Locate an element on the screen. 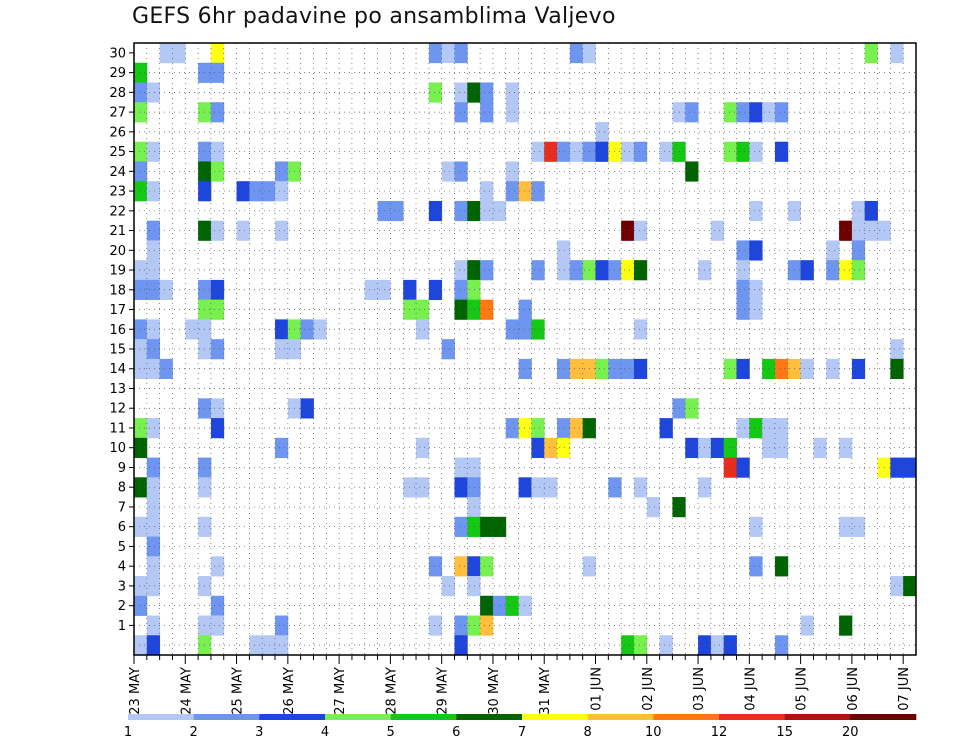 Image resolution: width=960 pixels, height=742 pixels. colorbar-label: 3 is located at coordinates (259, 732).